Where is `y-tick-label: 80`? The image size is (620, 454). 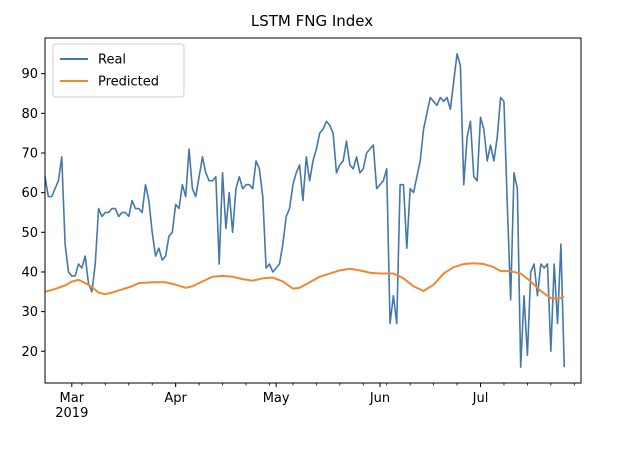
y-tick-label: 80 is located at coordinates (29, 114).